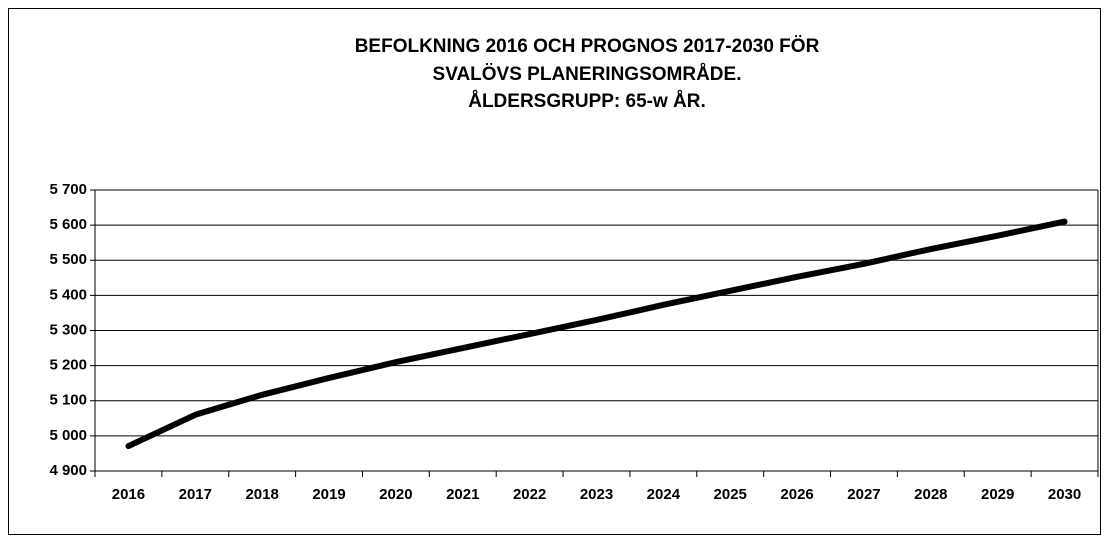 Image resolution: width=1109 pixels, height=543 pixels. Describe the element at coordinates (587, 74) in the screenshot. I see `chart-title: SVALÖVS PLANERINGSOMRÅDE.` at that location.